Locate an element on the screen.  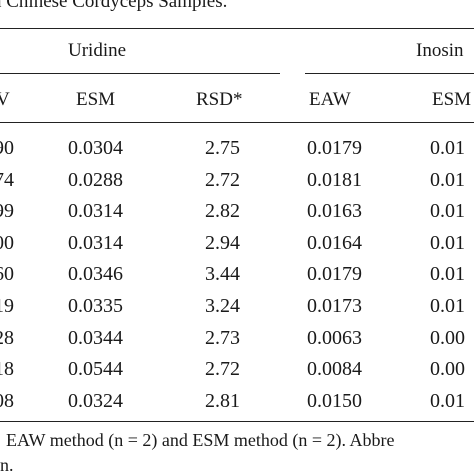
column-header-esm-2: ESM is located at coordinates (452, 99).